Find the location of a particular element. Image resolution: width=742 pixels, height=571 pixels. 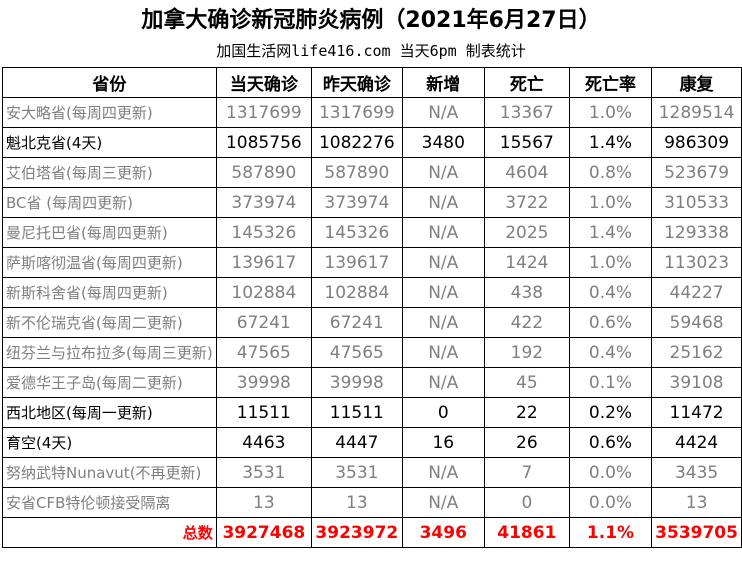

data-row: 纽芬兰与拉布拉多(每周三更新) 47565 47565 N/A 192 0.4% 25162 is located at coordinates (372, 352).